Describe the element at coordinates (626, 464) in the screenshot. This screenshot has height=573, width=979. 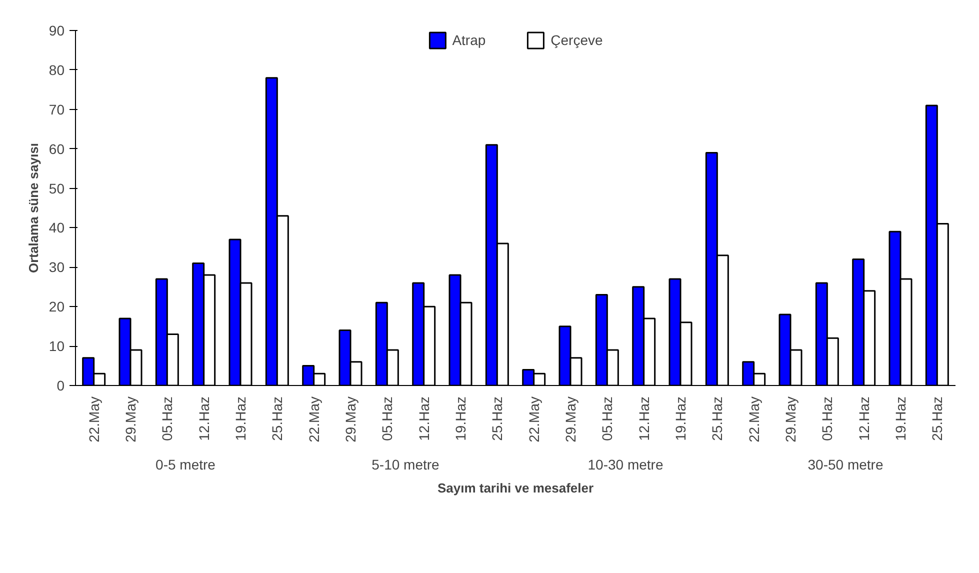
I see `text: 10-30 metre` at that location.